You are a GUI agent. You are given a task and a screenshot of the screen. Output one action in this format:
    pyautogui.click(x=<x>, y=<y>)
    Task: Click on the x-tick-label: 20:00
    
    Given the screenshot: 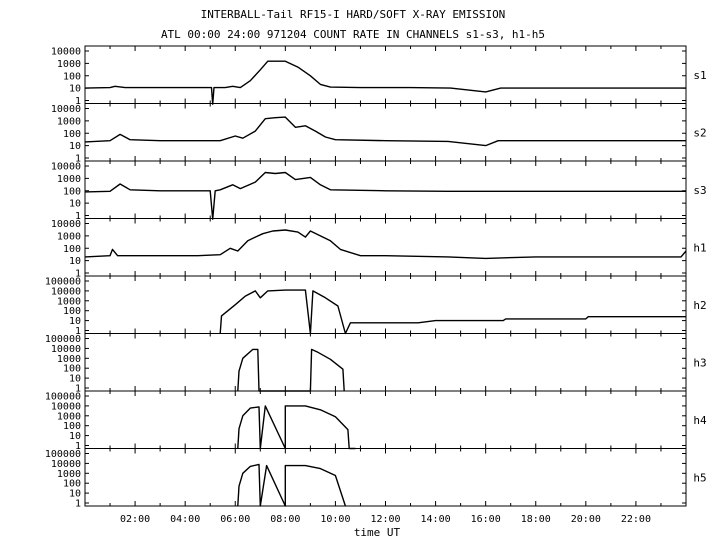 What is the action you would take?
    pyautogui.click(x=586, y=519)
    